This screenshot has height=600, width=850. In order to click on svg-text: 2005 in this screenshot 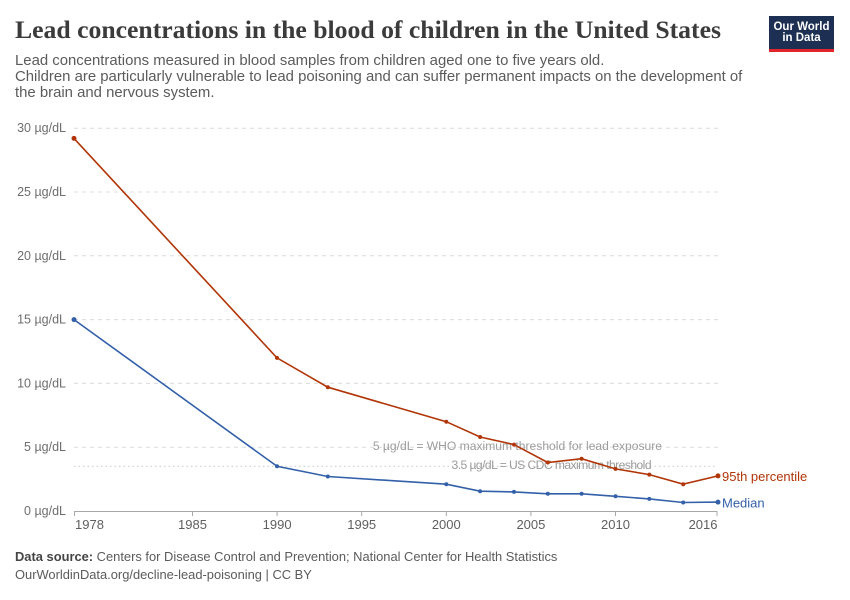, I will do `click(530, 524)`.